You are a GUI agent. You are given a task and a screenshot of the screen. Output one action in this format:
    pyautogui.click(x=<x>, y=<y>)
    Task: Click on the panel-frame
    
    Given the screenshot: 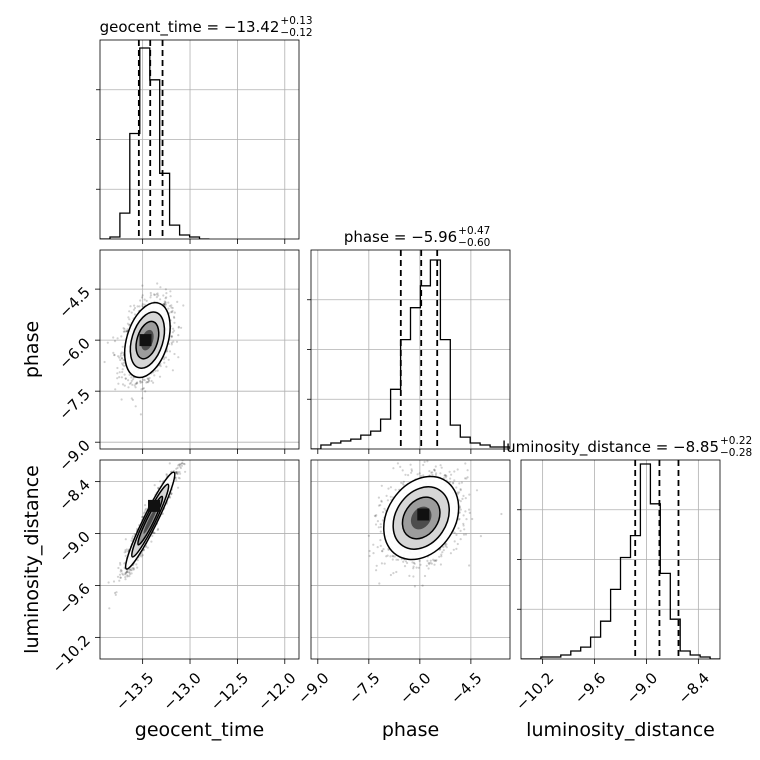 What is the action you would take?
    pyautogui.click(x=620, y=559)
    